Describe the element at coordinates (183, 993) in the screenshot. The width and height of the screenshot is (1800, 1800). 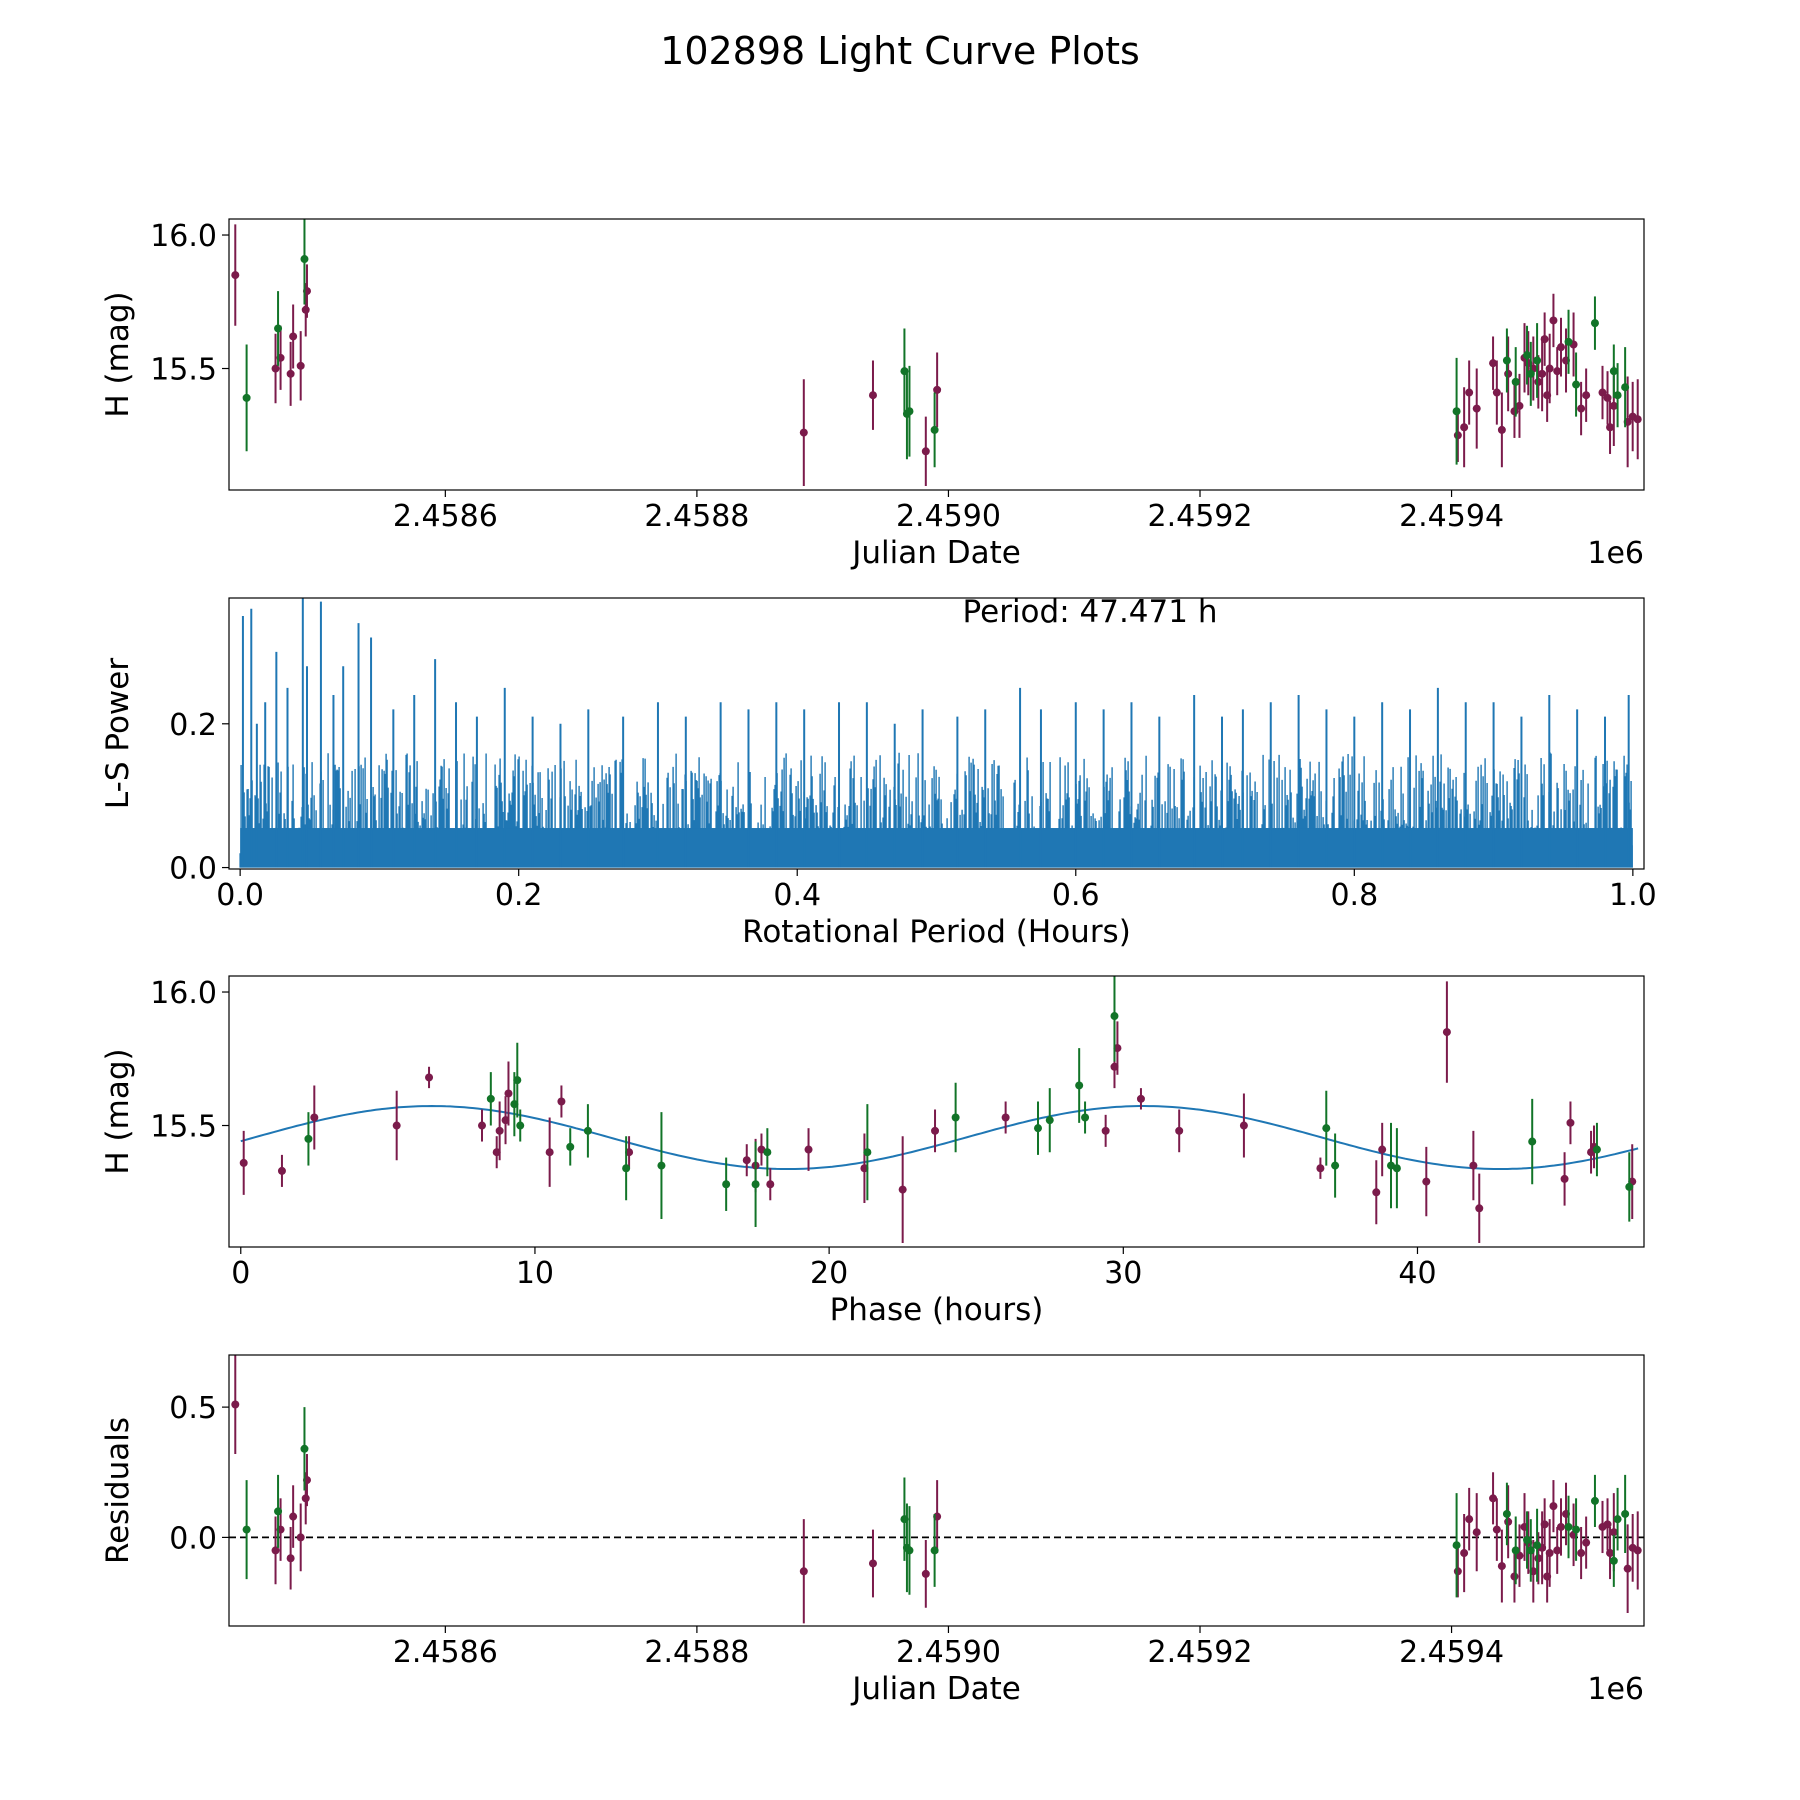
I see `y-tick-label: 16.0` at that location.